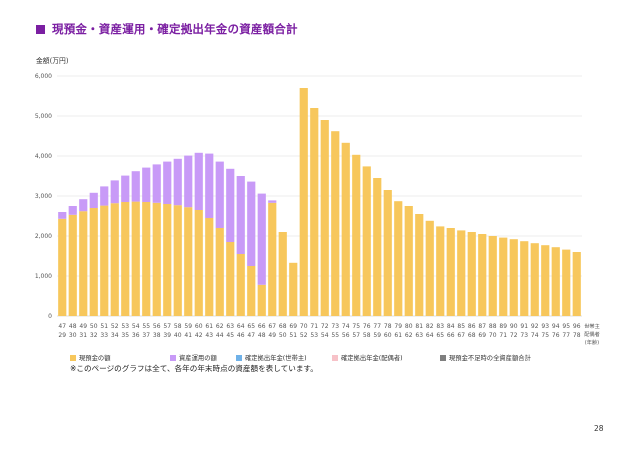  What do you see at coordinates (104, 335) in the screenshot?
I see `x-tick-label-spouse: 33` at bounding box center [104, 335].